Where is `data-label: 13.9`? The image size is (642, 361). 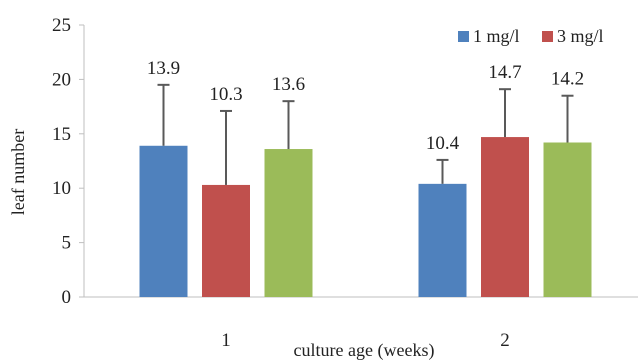 data-label: 13.9 is located at coordinates (163, 68).